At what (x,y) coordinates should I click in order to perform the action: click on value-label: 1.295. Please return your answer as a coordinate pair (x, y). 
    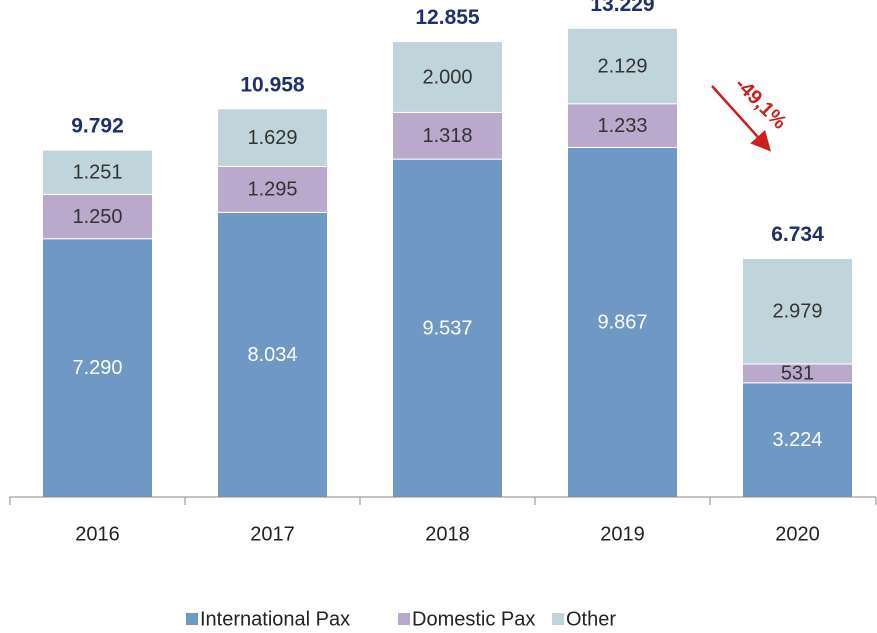
    Looking at the image, I should click on (272, 190).